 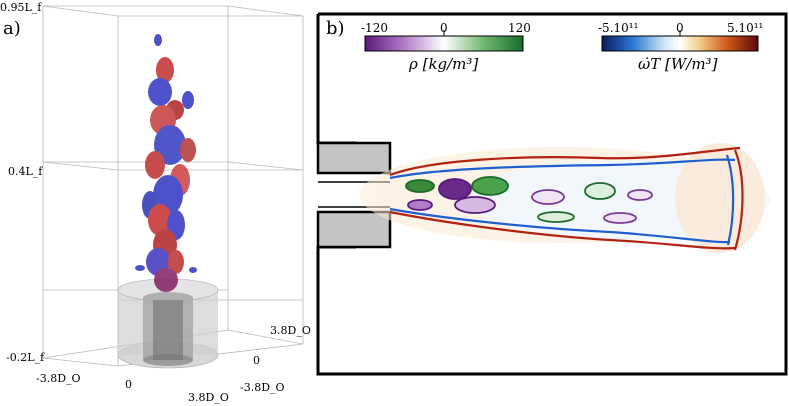 I want to click on panel-b-label: b), so click(x=335, y=28).